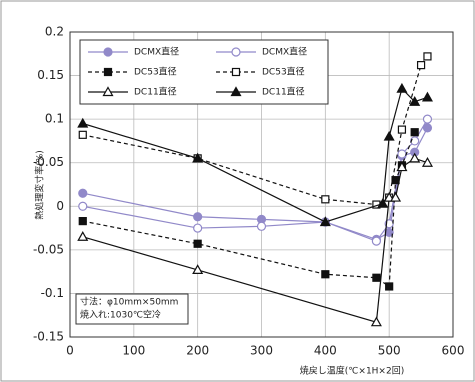 The width and height of the screenshot is (475, 382). Describe the element at coordinates (48, 337) in the screenshot. I see `y-tick-label: -0.15` at that location.